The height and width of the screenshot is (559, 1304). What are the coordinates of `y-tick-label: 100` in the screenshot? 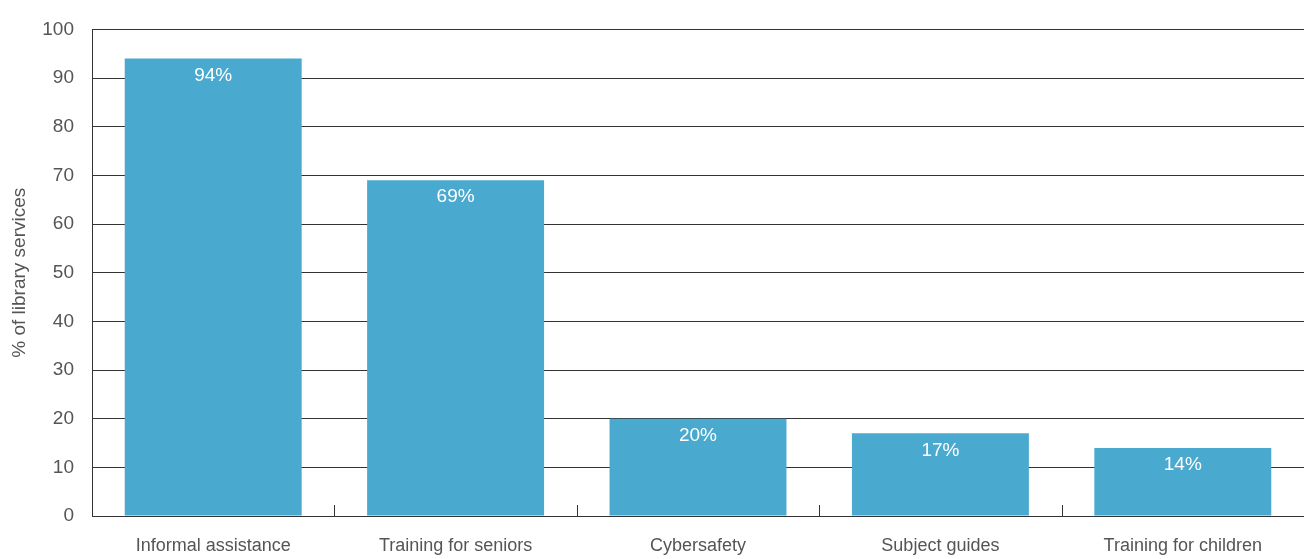 It's located at (58, 28).